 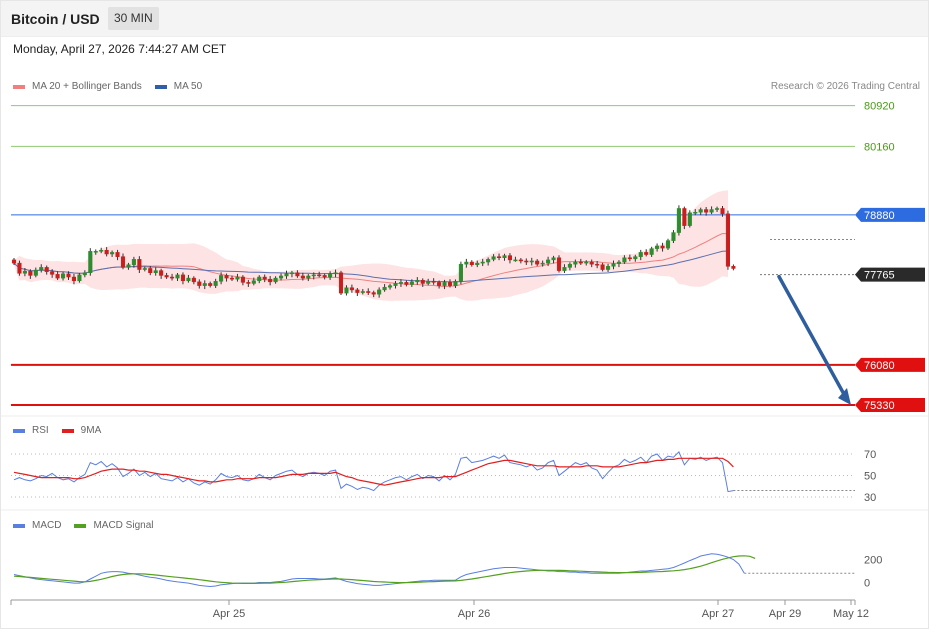 I want to click on price-legend: MA 20 + Bollinger Bands MA 50, so click(x=114, y=86).